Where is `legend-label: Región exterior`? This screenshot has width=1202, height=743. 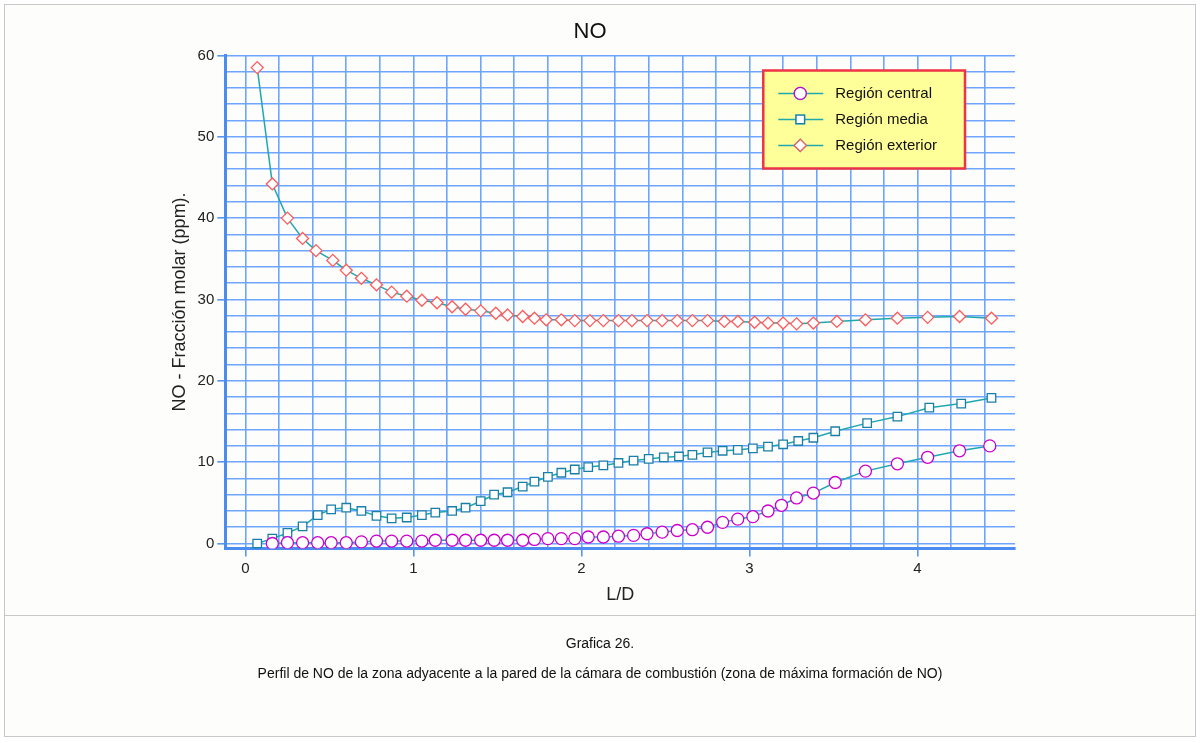 legend-label: Región exterior is located at coordinates (886, 144).